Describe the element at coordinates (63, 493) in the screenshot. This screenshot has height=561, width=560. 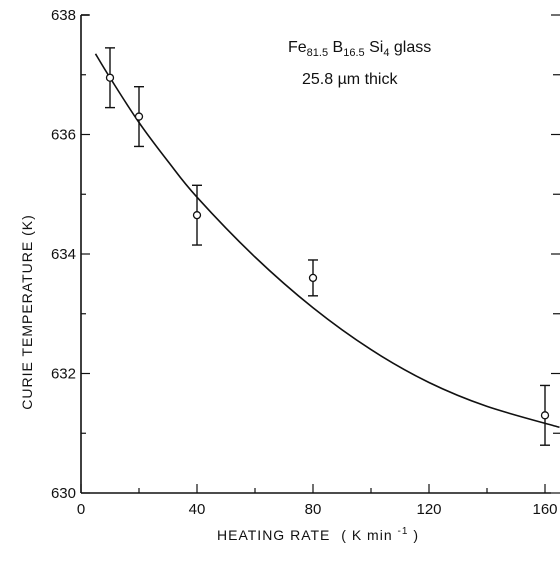
I see `y-tick-label: 630` at that location.